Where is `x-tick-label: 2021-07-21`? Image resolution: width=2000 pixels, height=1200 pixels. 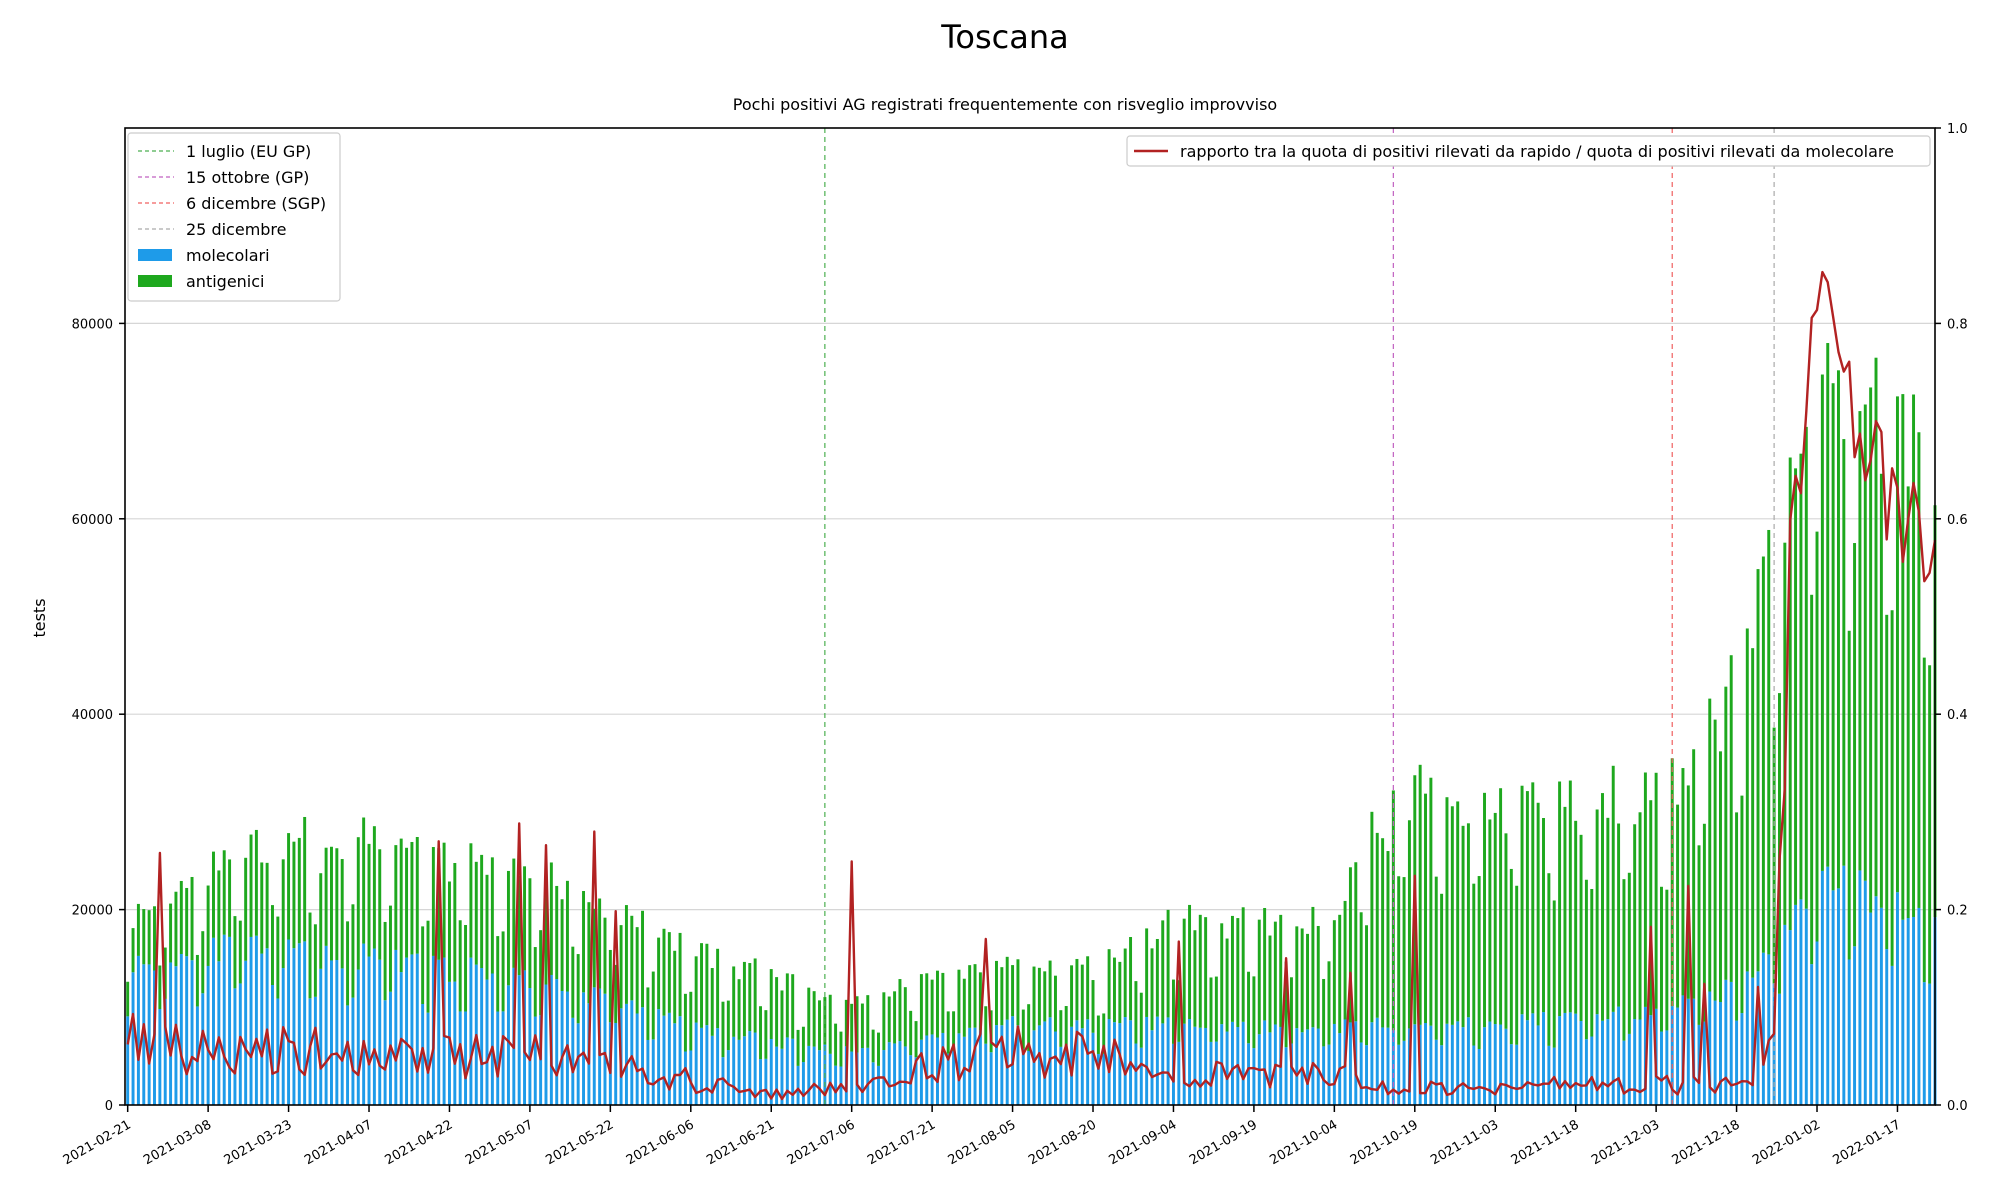
x-tick-label: 2021-07-21 is located at coordinates (901, 1142).